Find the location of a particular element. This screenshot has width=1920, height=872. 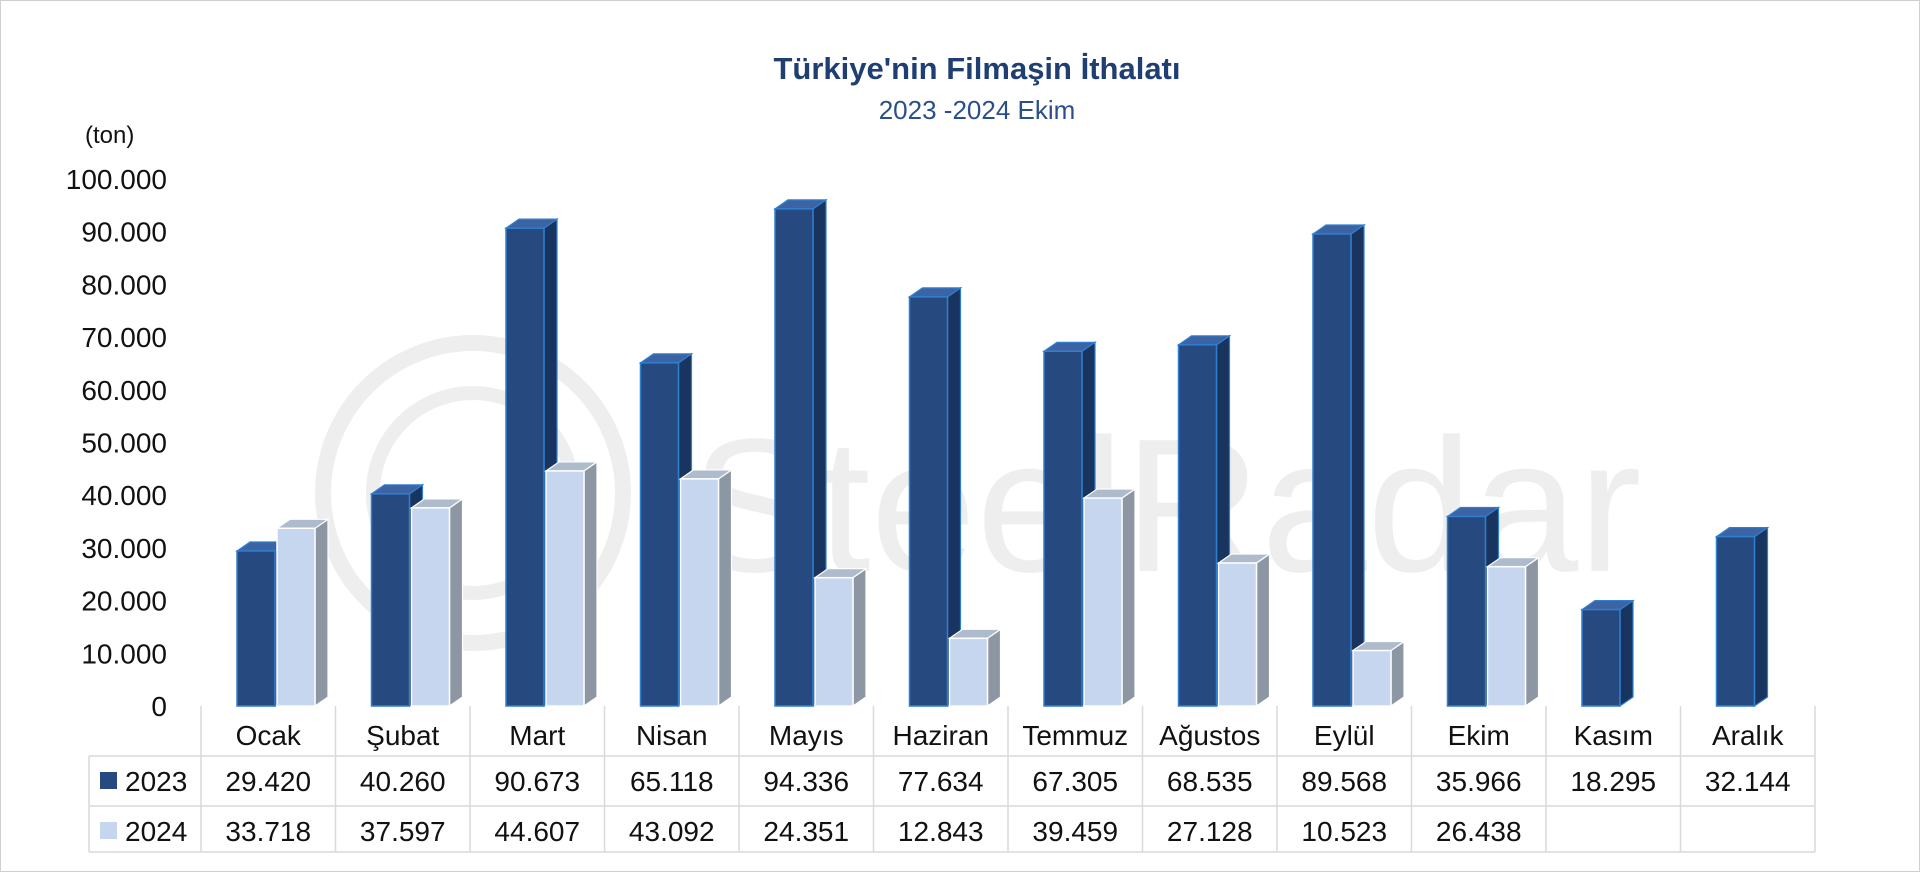

legend-key-2024 is located at coordinates (108, 830).